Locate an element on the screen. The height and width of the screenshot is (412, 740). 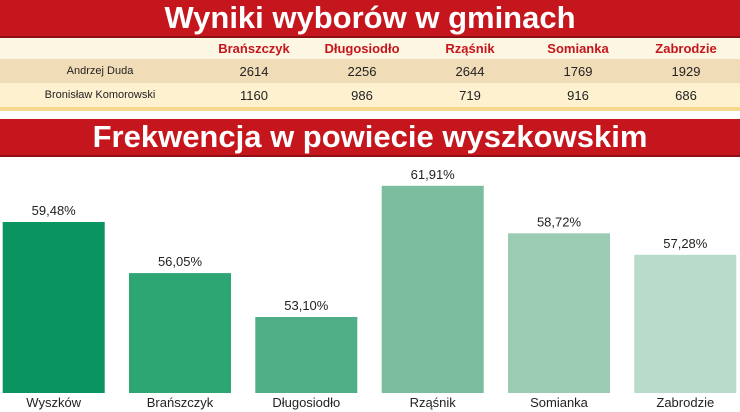
table-footer-stripe is located at coordinates (370, 109).